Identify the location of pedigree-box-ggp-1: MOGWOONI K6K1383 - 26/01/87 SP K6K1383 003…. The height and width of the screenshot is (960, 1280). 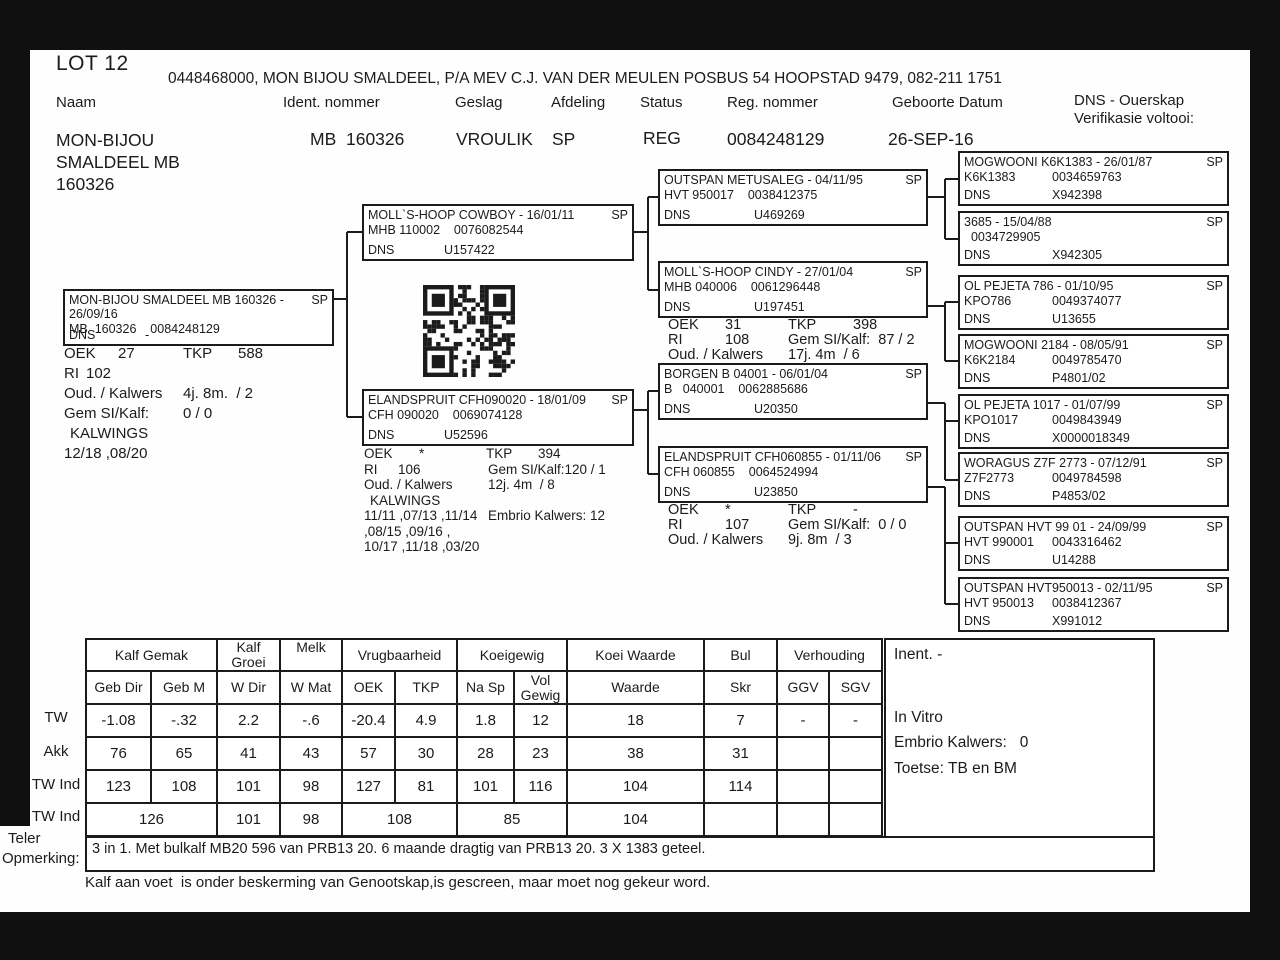
(1093, 178).